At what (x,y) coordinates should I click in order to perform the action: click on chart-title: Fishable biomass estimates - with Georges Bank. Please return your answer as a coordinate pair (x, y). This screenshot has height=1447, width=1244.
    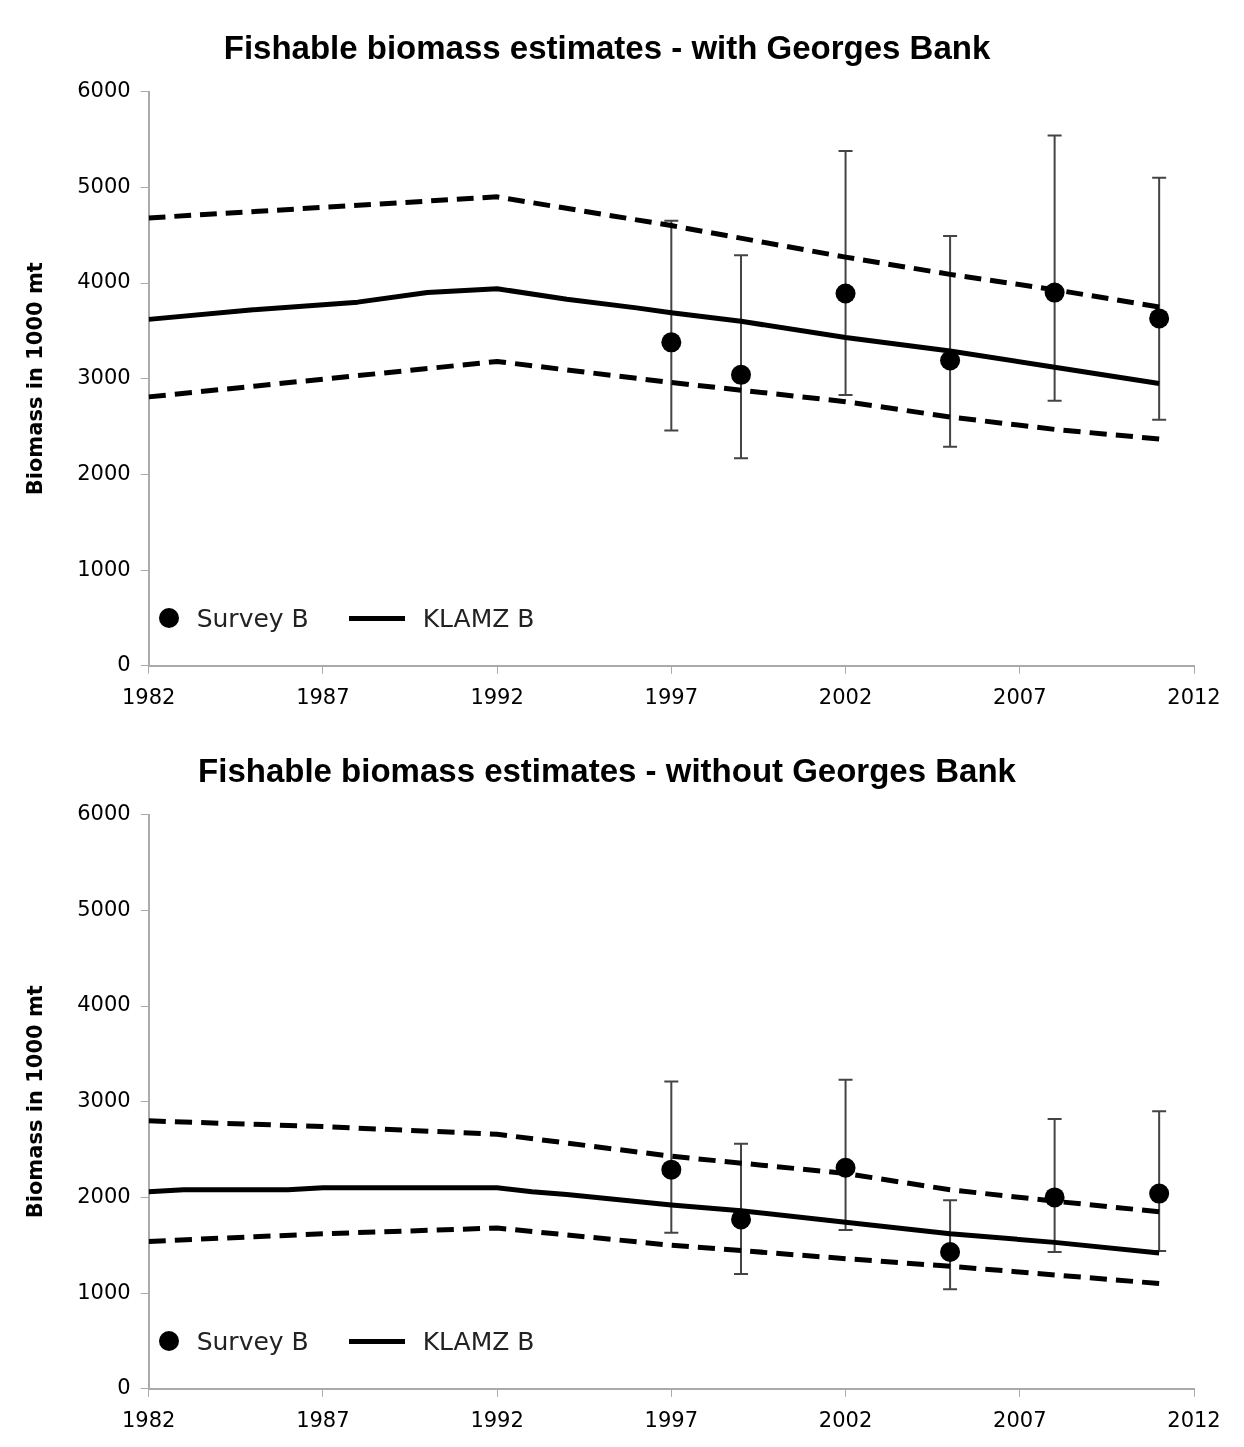
    Looking at the image, I should click on (607, 47).